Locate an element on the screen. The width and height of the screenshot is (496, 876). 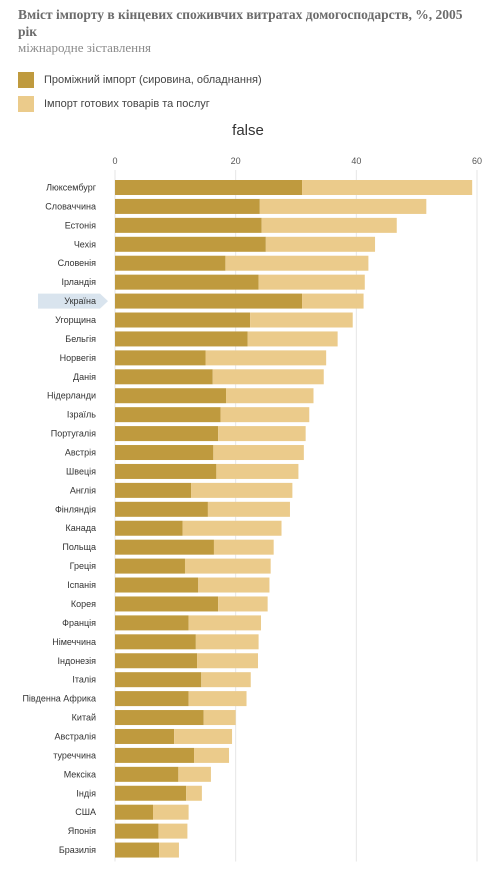
category-label: Естонія is located at coordinates (80, 225).